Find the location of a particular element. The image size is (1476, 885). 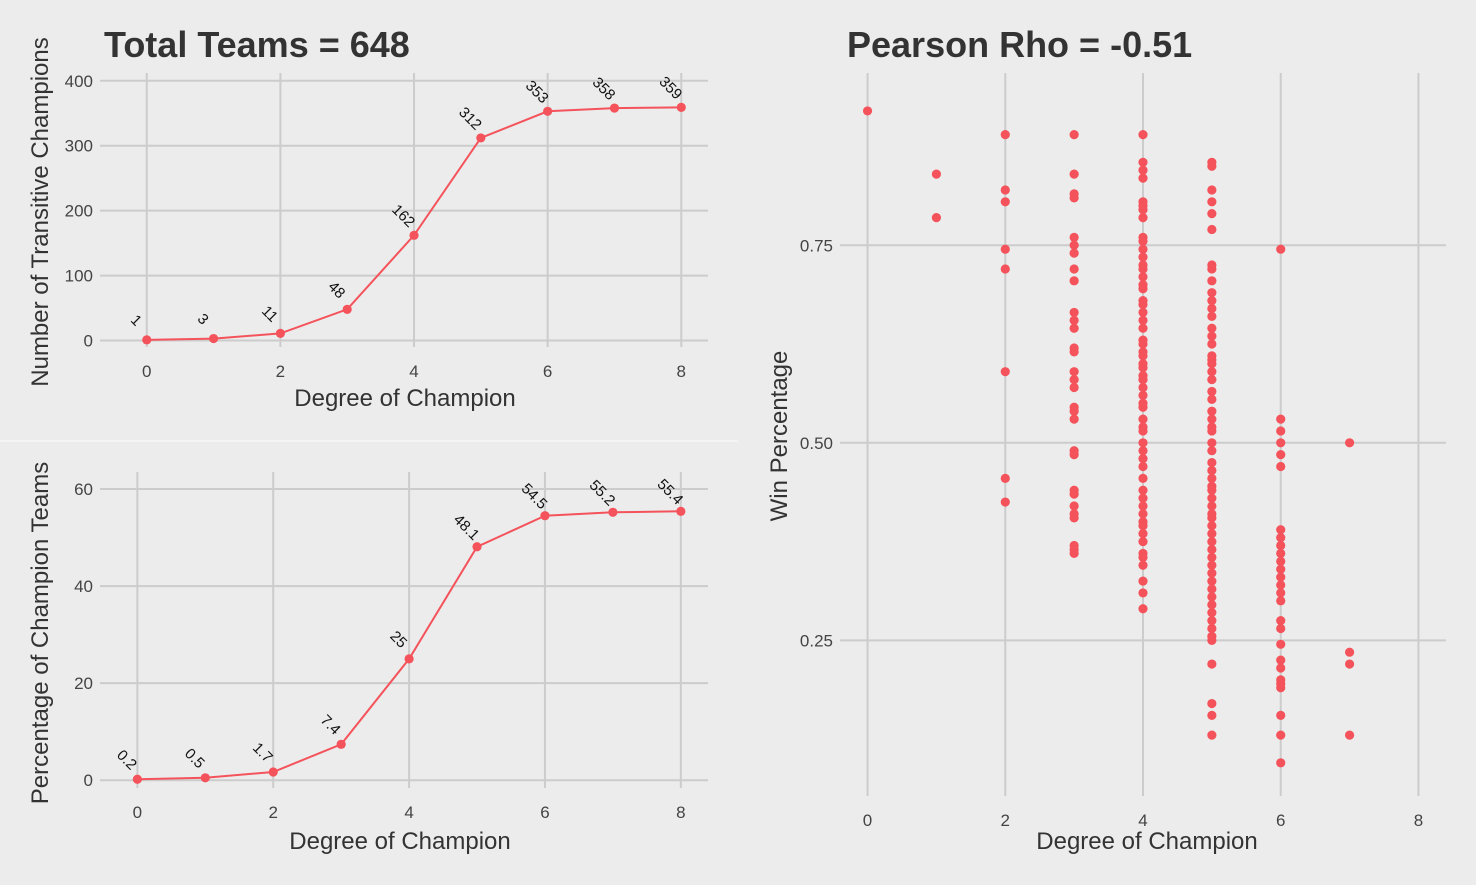

y-axis-title: Percentage of Champion Teams is located at coordinates (40, 633).